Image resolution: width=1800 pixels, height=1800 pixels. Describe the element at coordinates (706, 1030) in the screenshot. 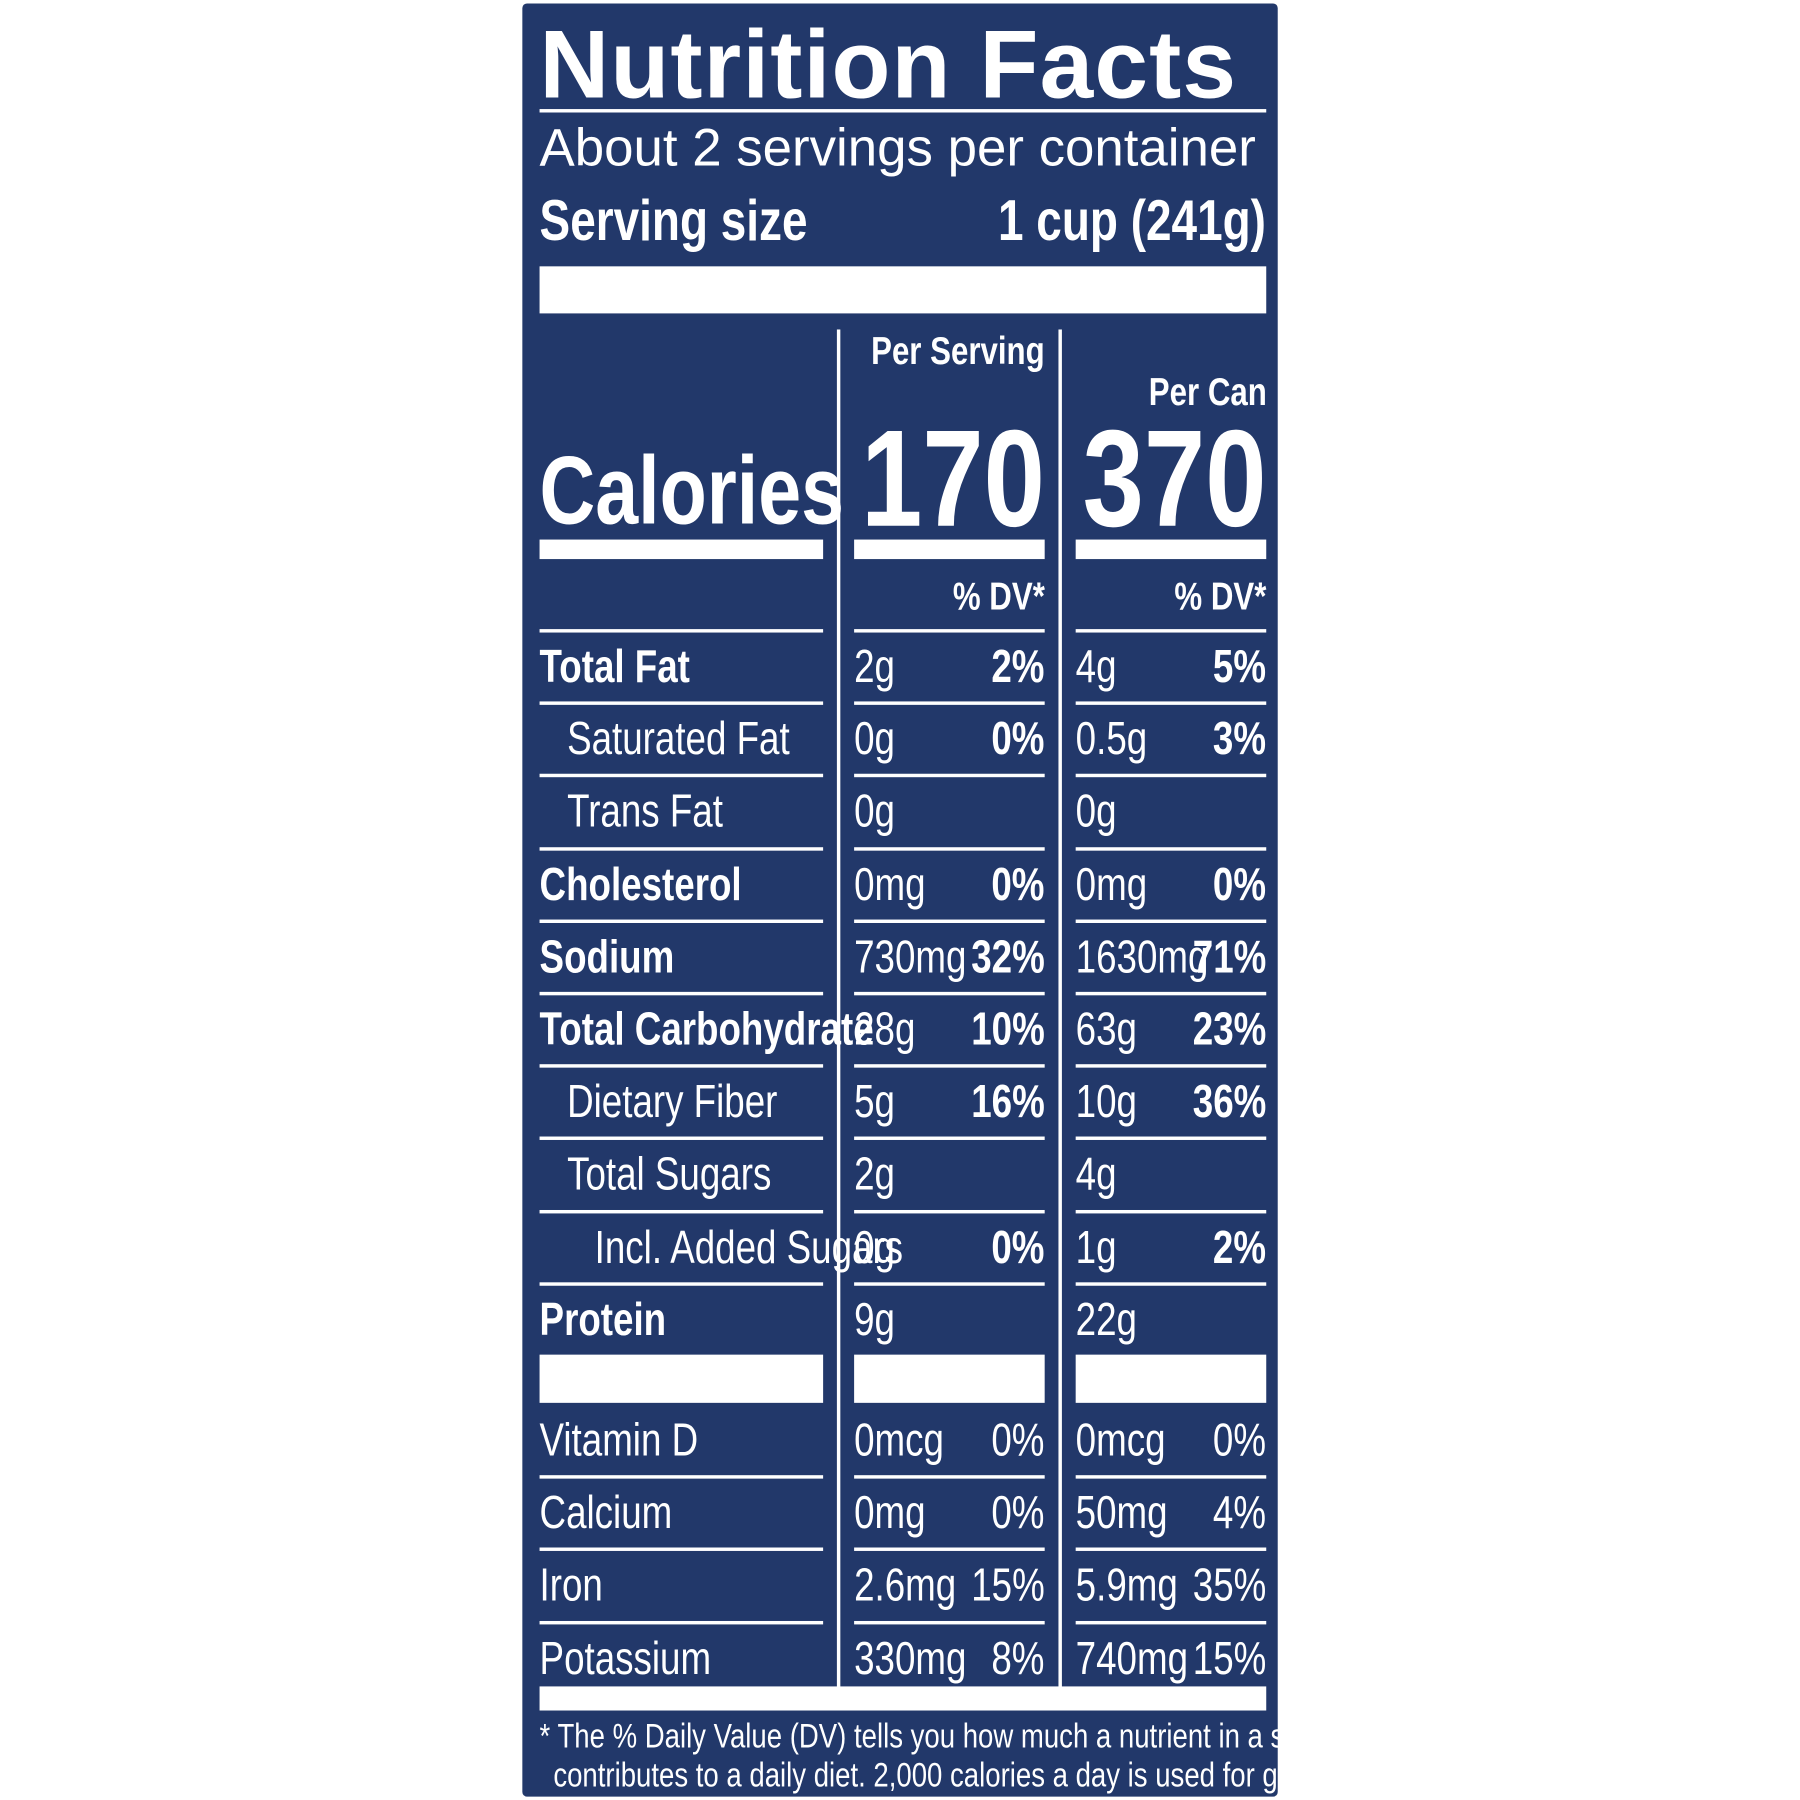

I see `nutrient-name: Total Carbohydrate` at that location.